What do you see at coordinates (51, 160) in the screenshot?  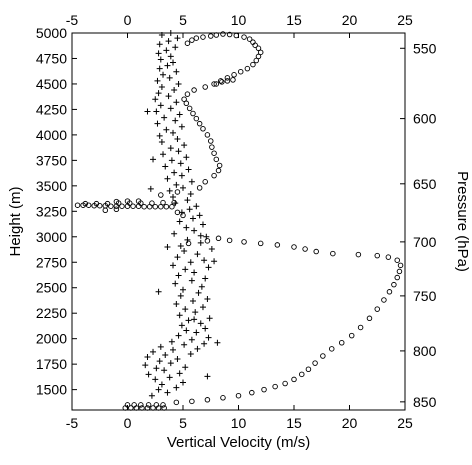 I see `y-tick-label: 3750` at bounding box center [51, 160].